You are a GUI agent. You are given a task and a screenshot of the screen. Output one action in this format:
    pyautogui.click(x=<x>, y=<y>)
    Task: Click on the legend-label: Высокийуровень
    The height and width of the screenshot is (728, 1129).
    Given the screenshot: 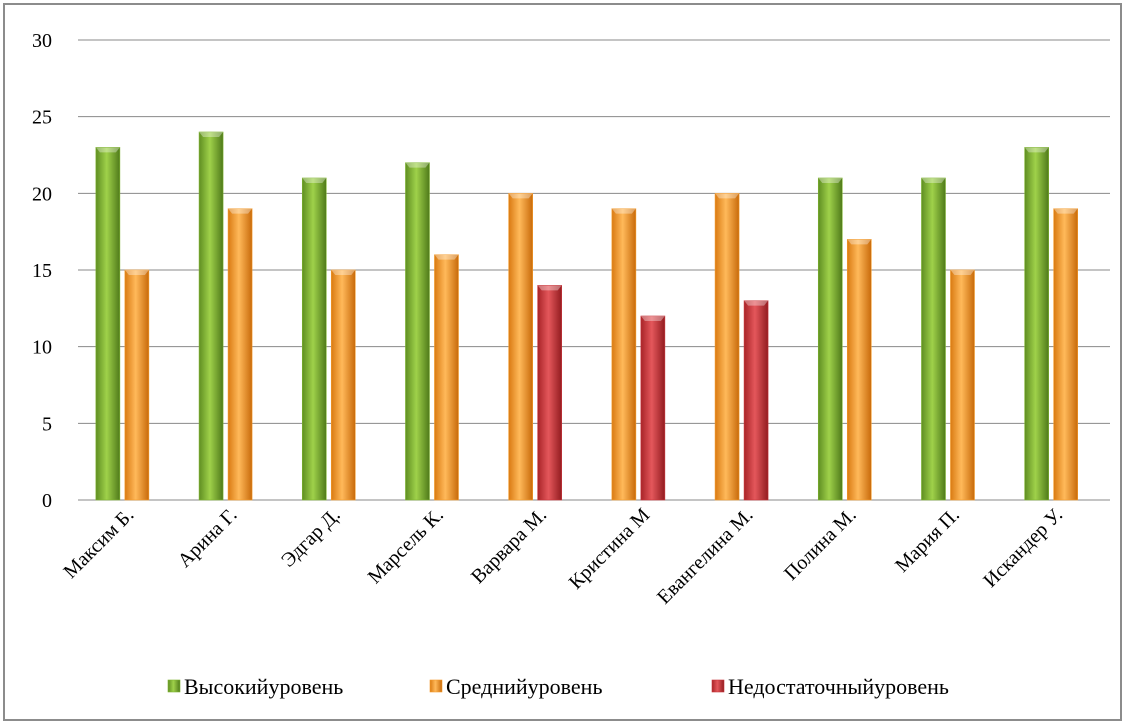 What is the action you would take?
    pyautogui.click(x=263, y=686)
    